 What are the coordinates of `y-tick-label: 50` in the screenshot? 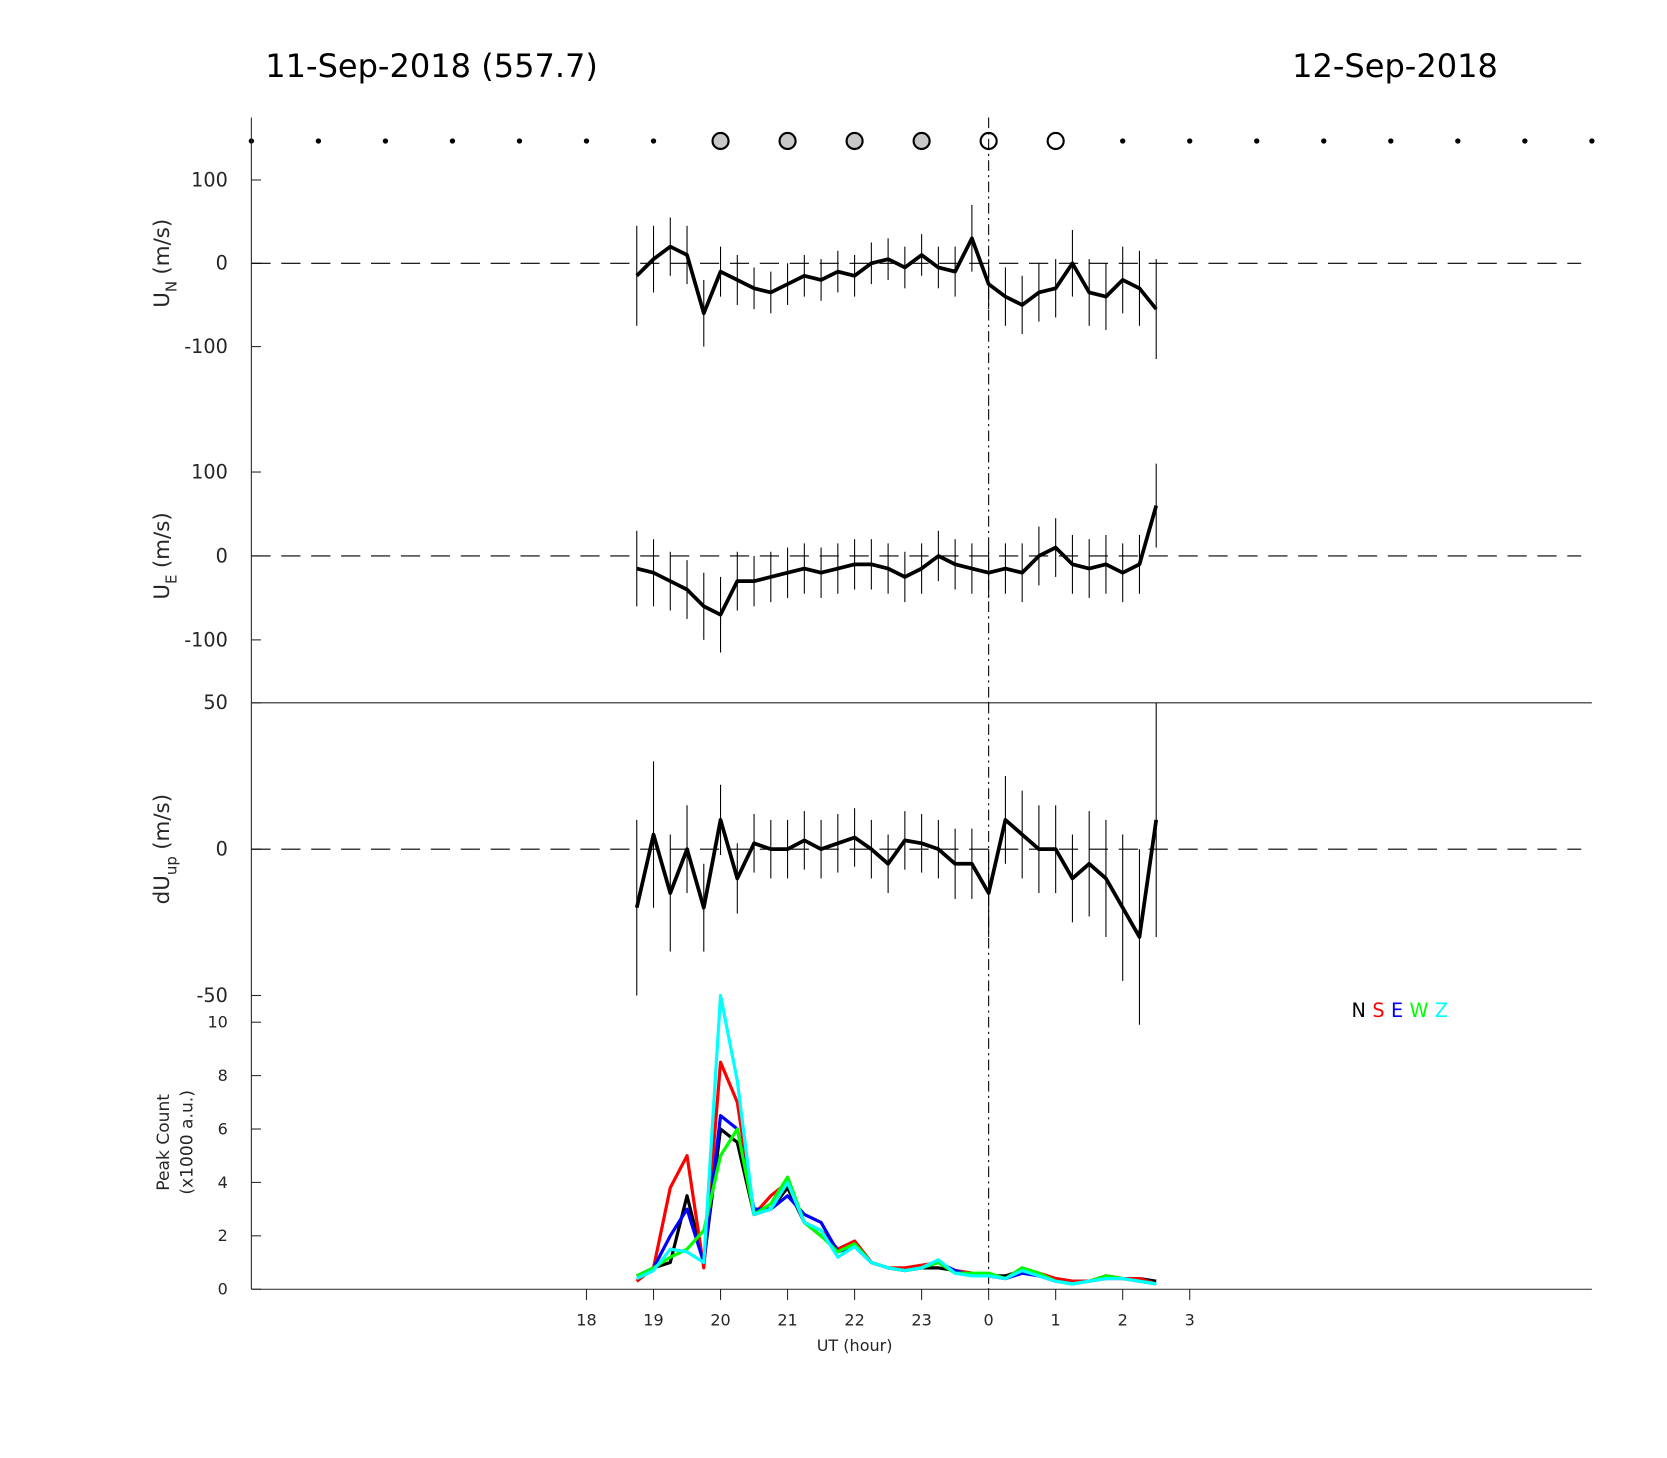 It's located at (215, 702).